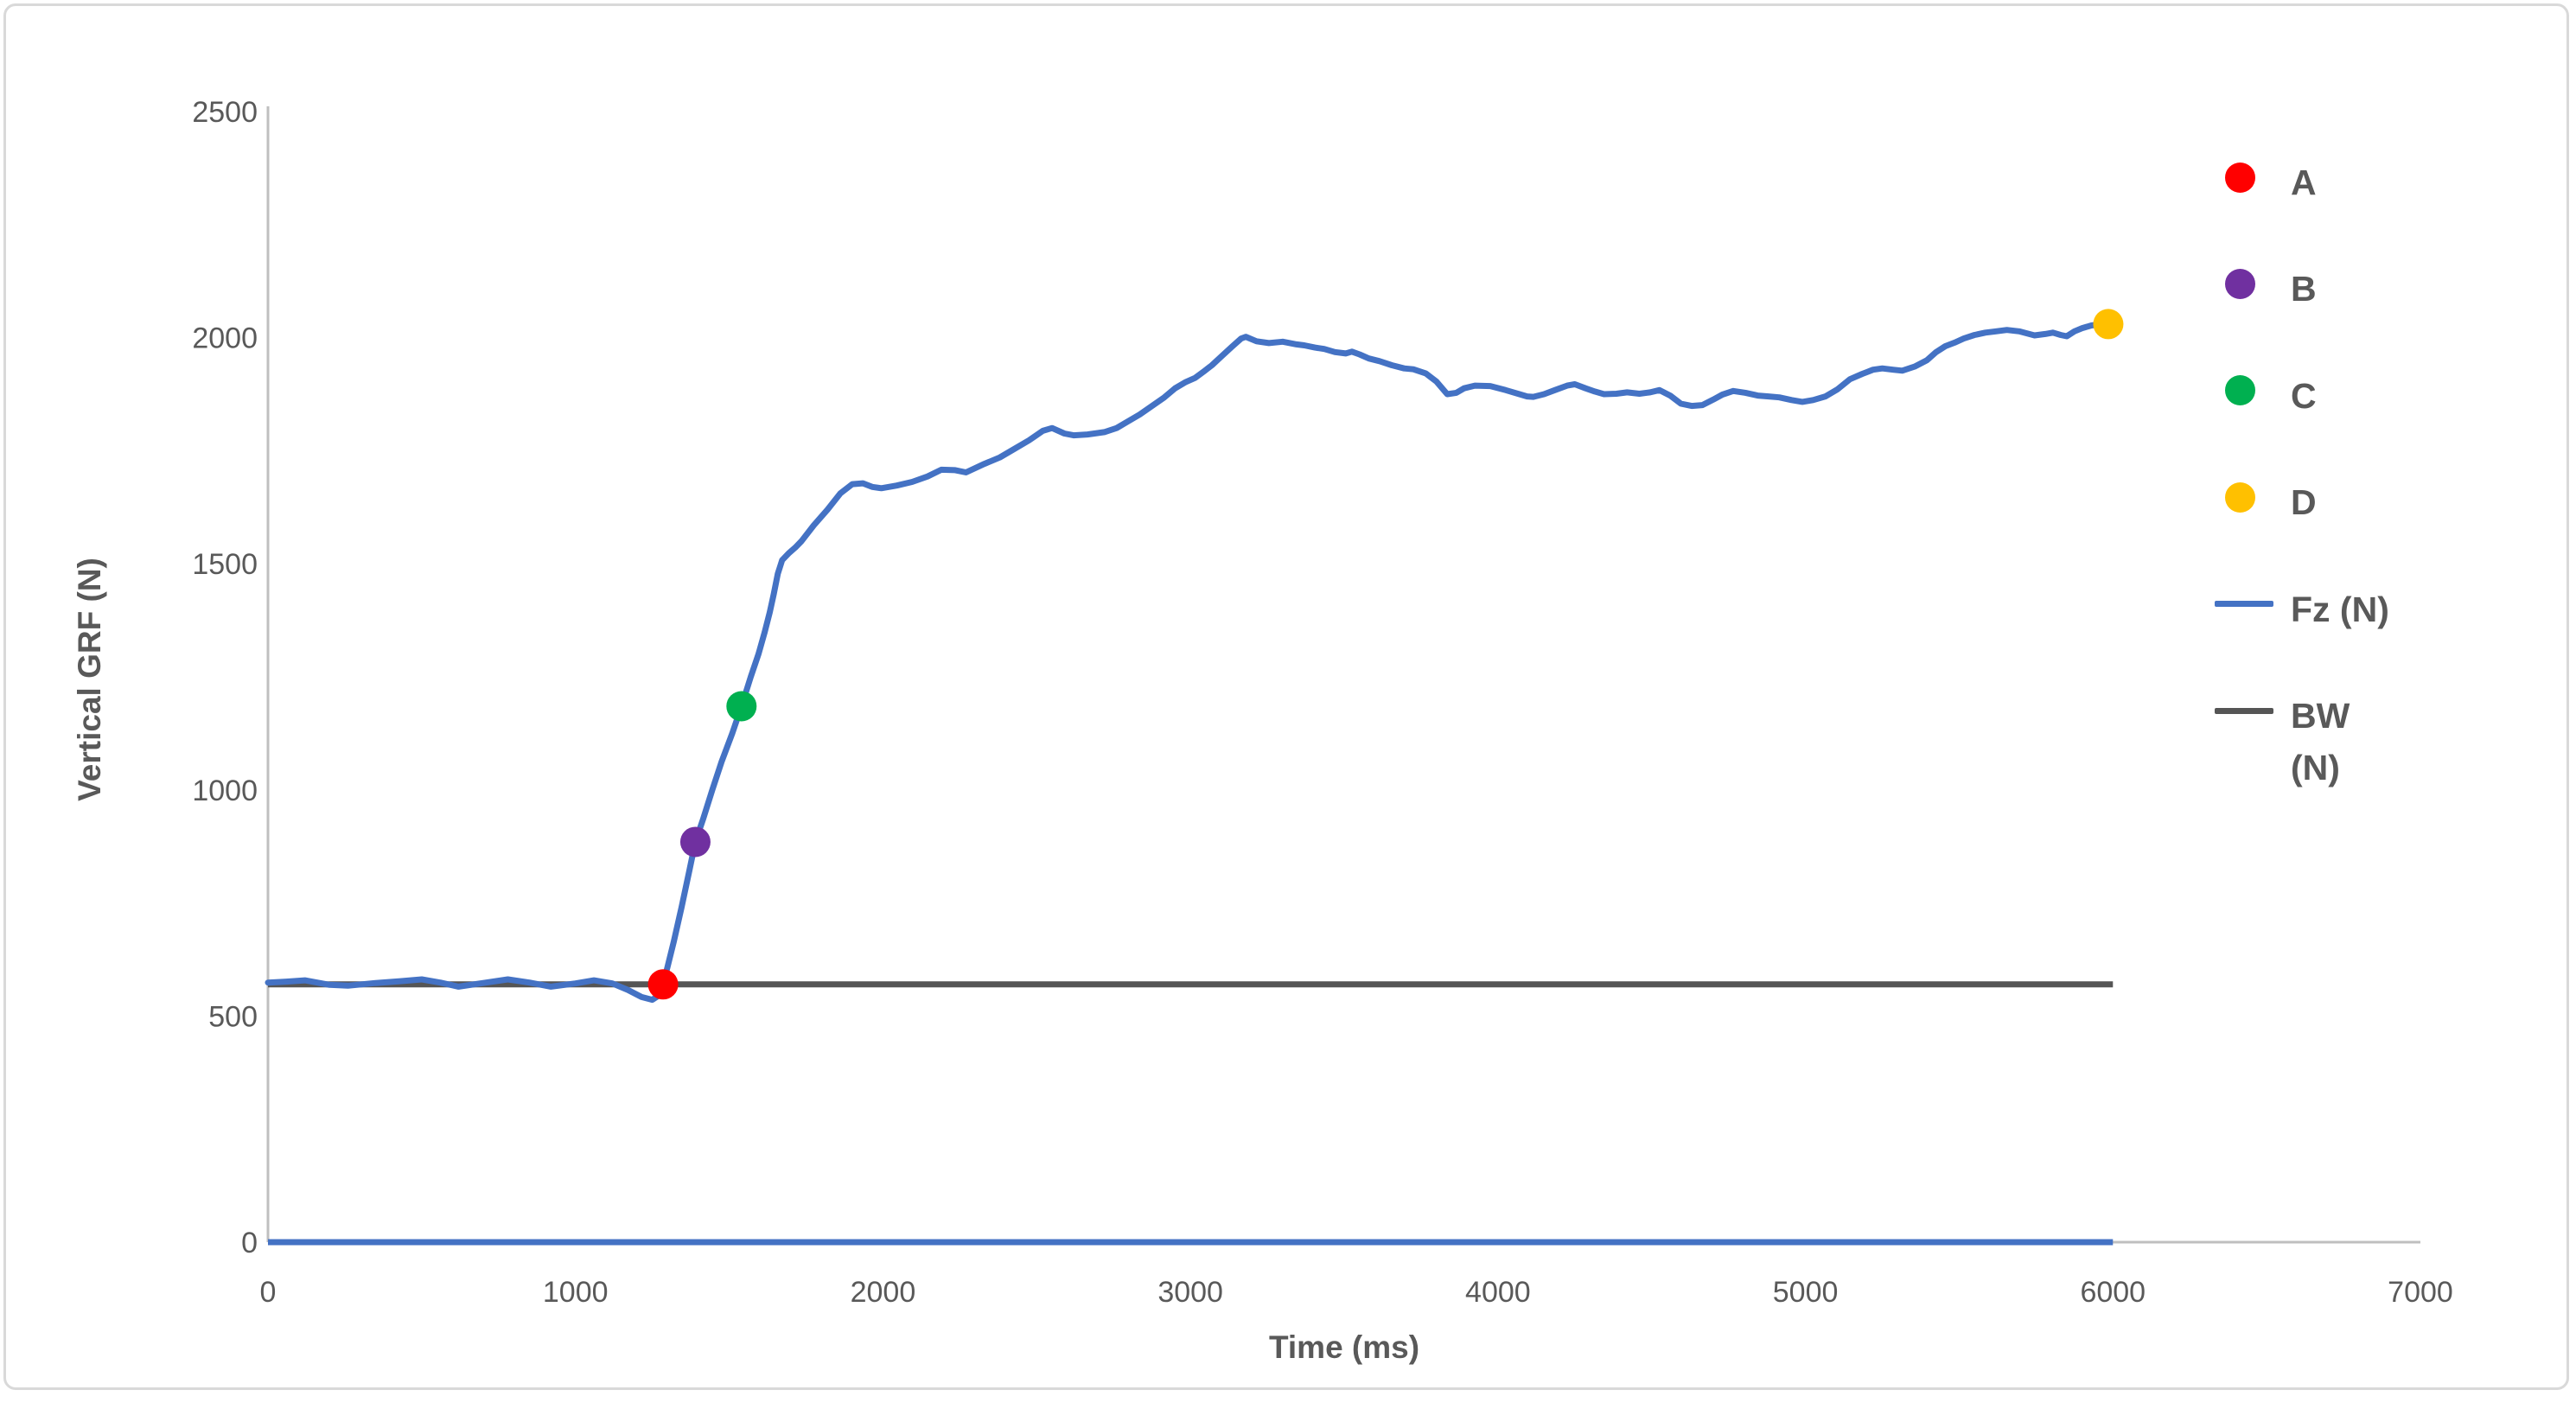 The height and width of the screenshot is (1409, 2576). Describe the element at coordinates (695, 842) in the screenshot. I see `marker-b` at that location.